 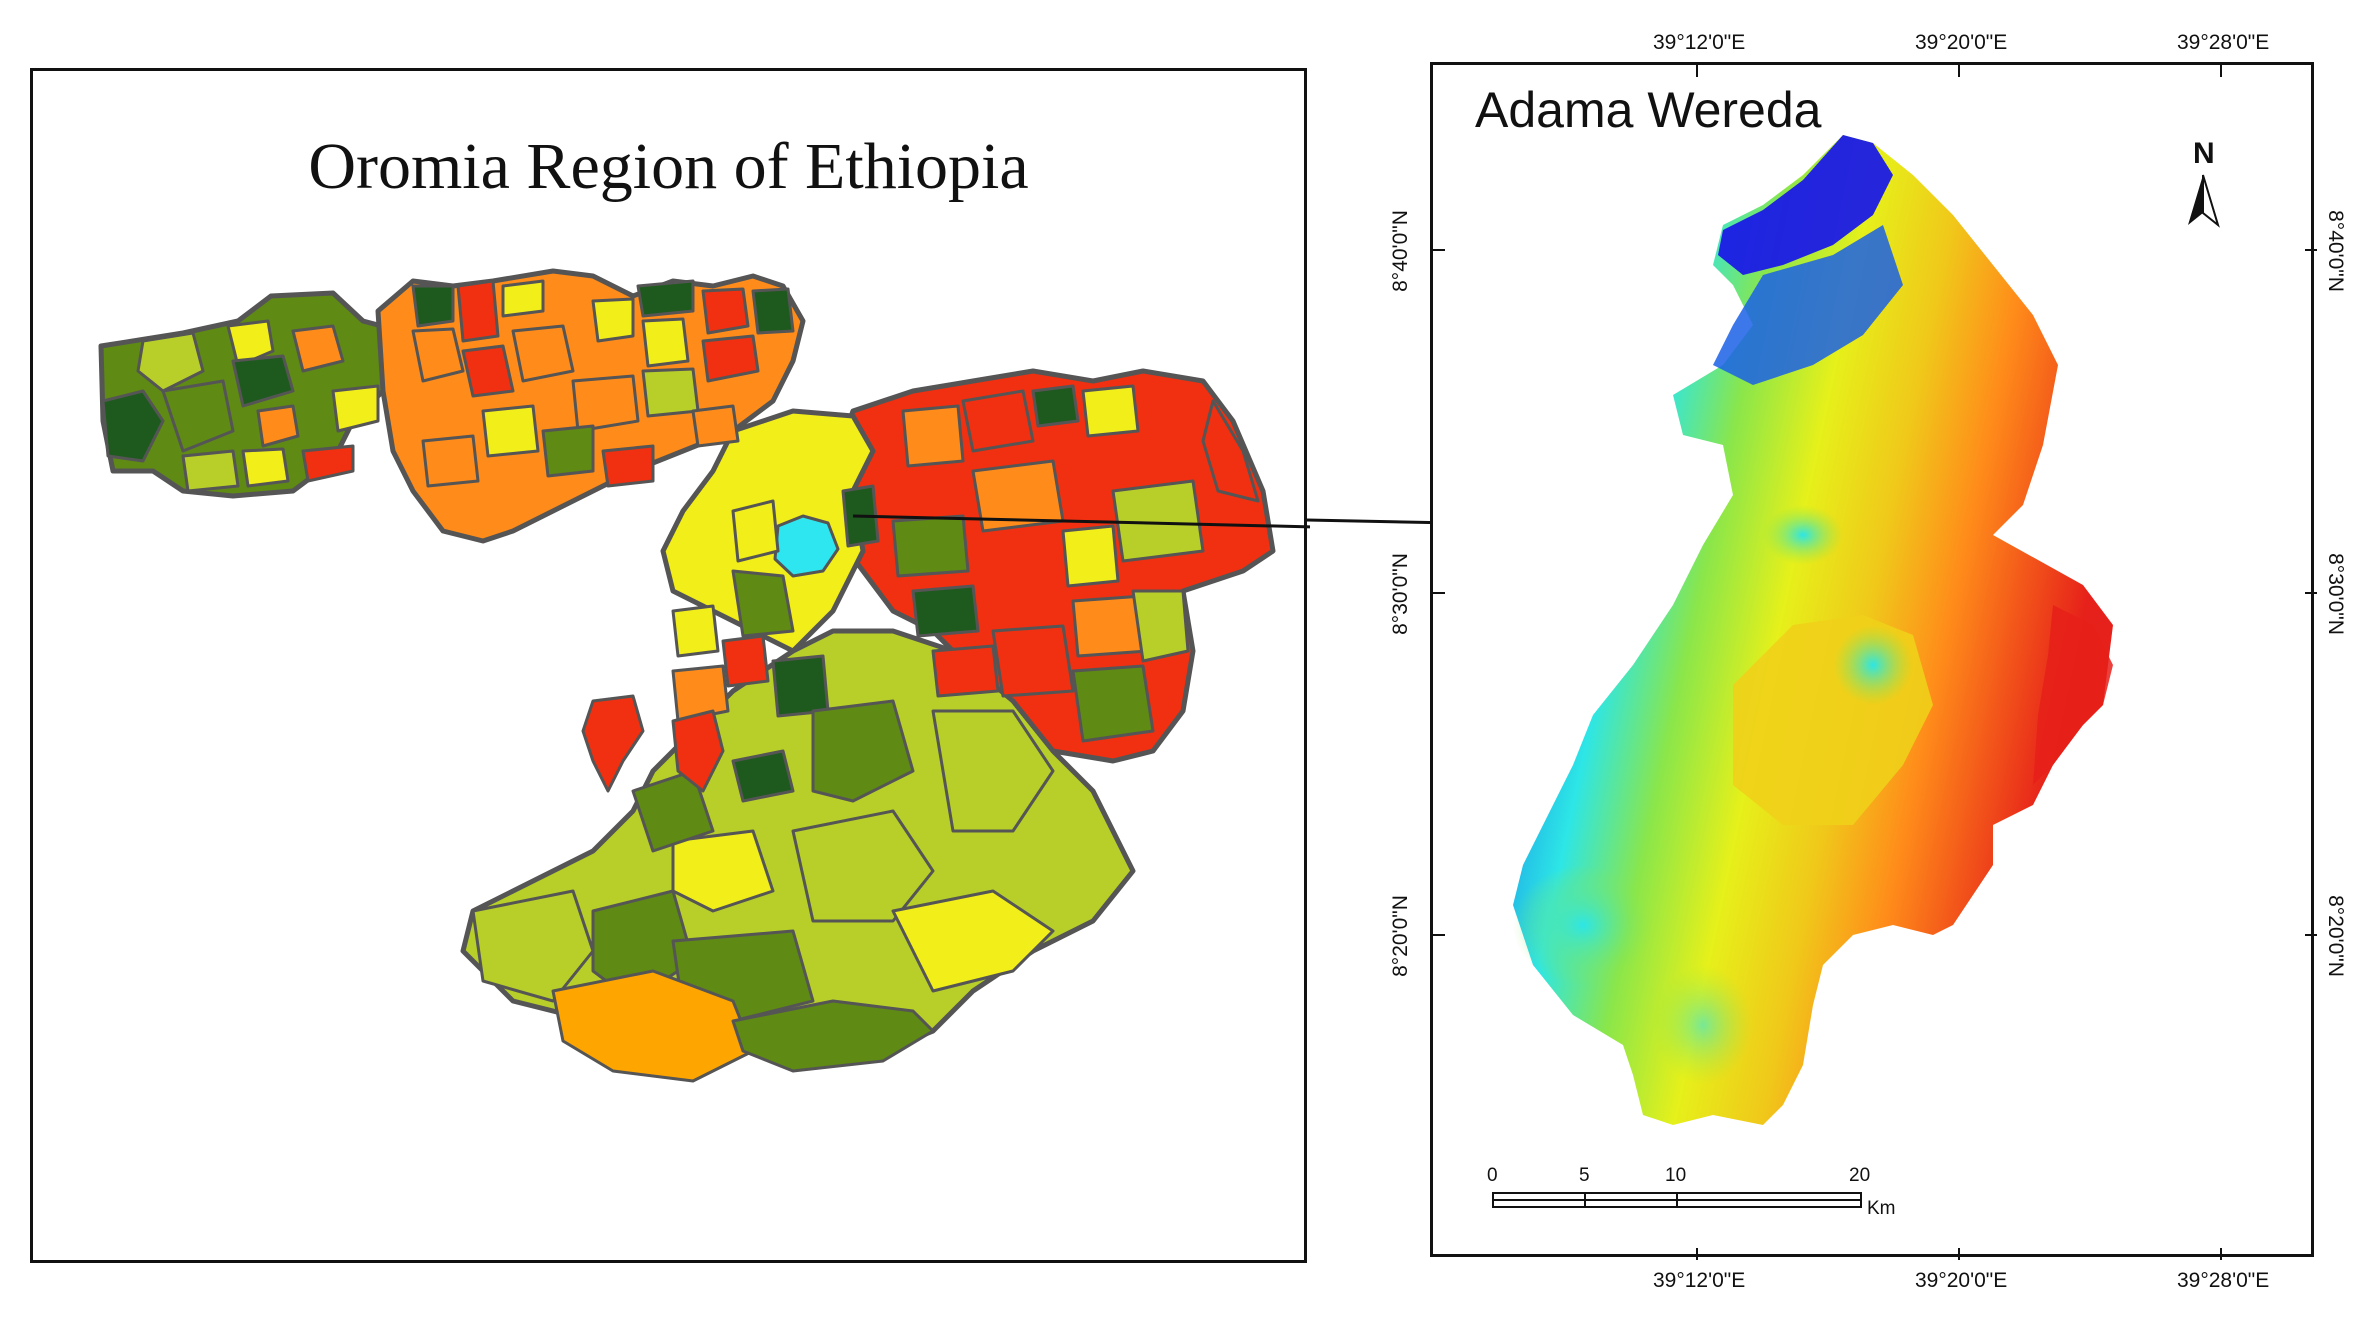 I want to click on bottom-tick-label-1: 39°12'0"E, so click(x=1699, y=1280).